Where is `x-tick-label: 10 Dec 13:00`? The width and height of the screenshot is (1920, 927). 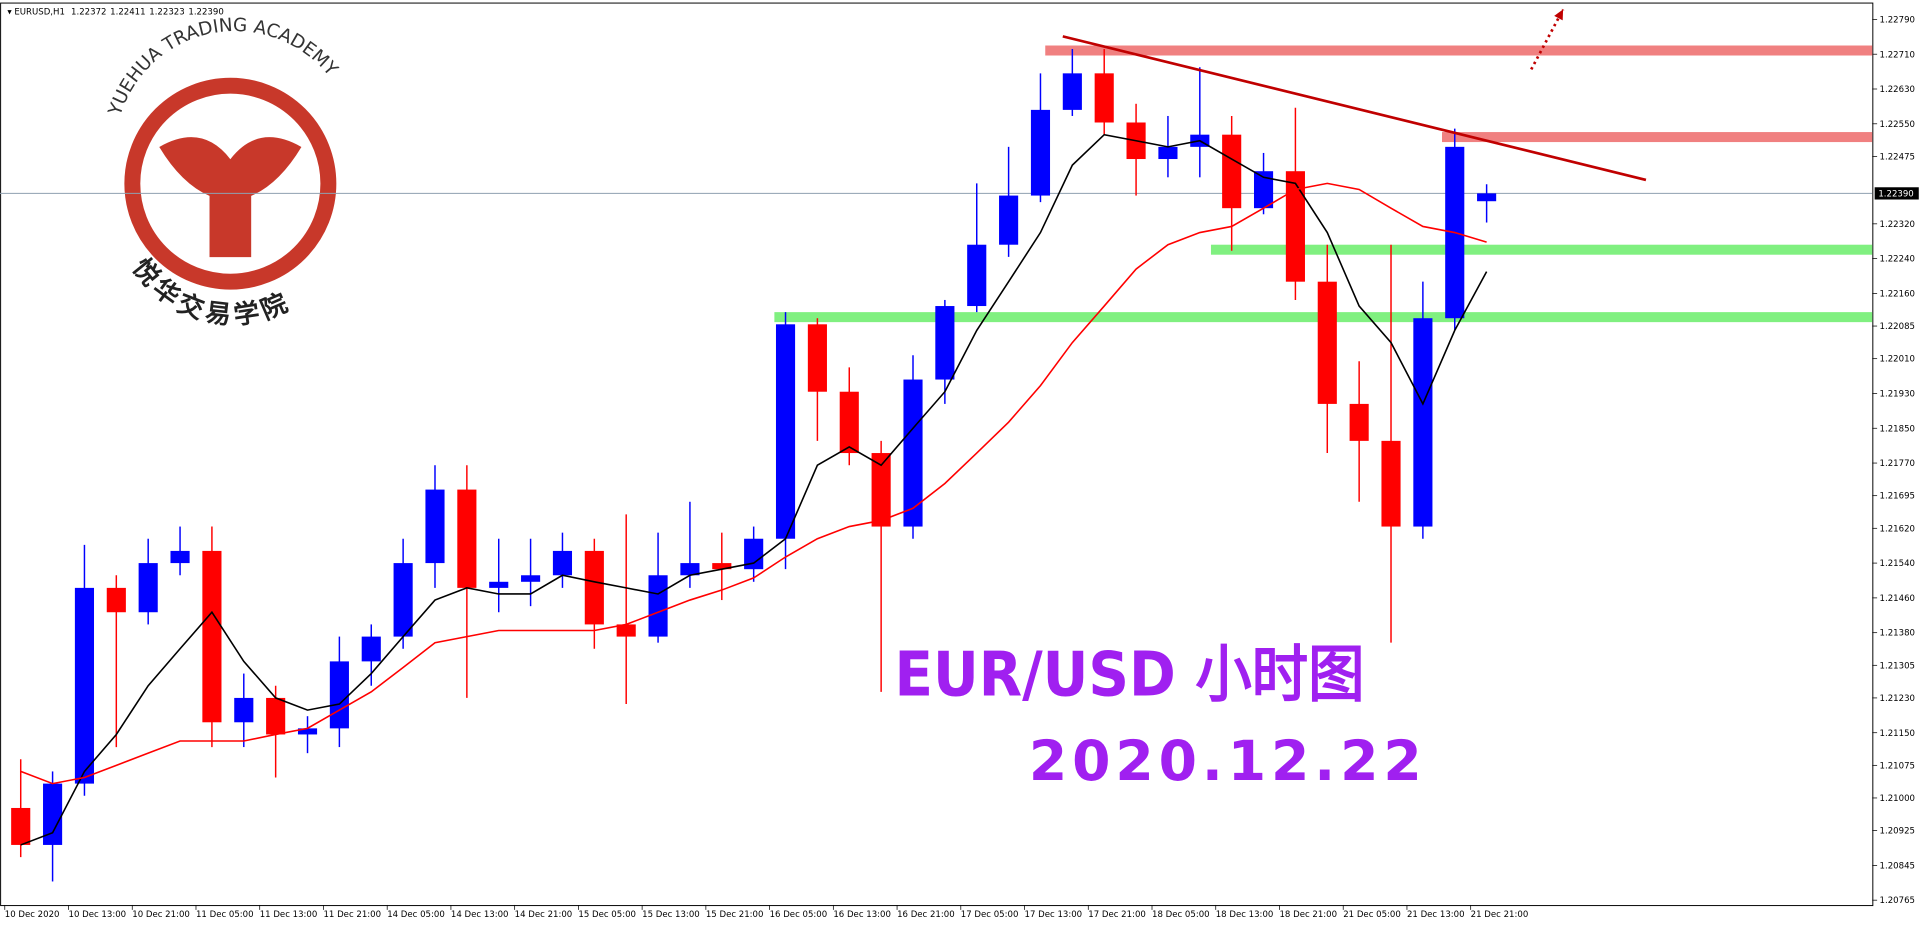
x-tick-label: 10 Dec 13:00 is located at coordinates (98, 915).